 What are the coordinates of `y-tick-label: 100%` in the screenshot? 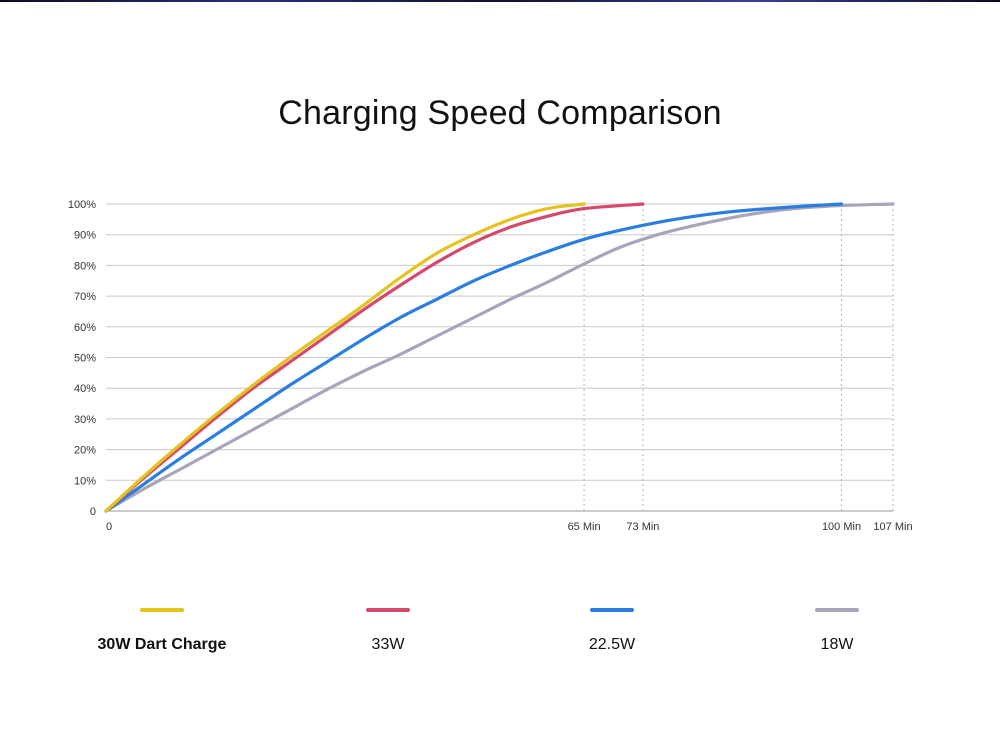 It's located at (82, 205).